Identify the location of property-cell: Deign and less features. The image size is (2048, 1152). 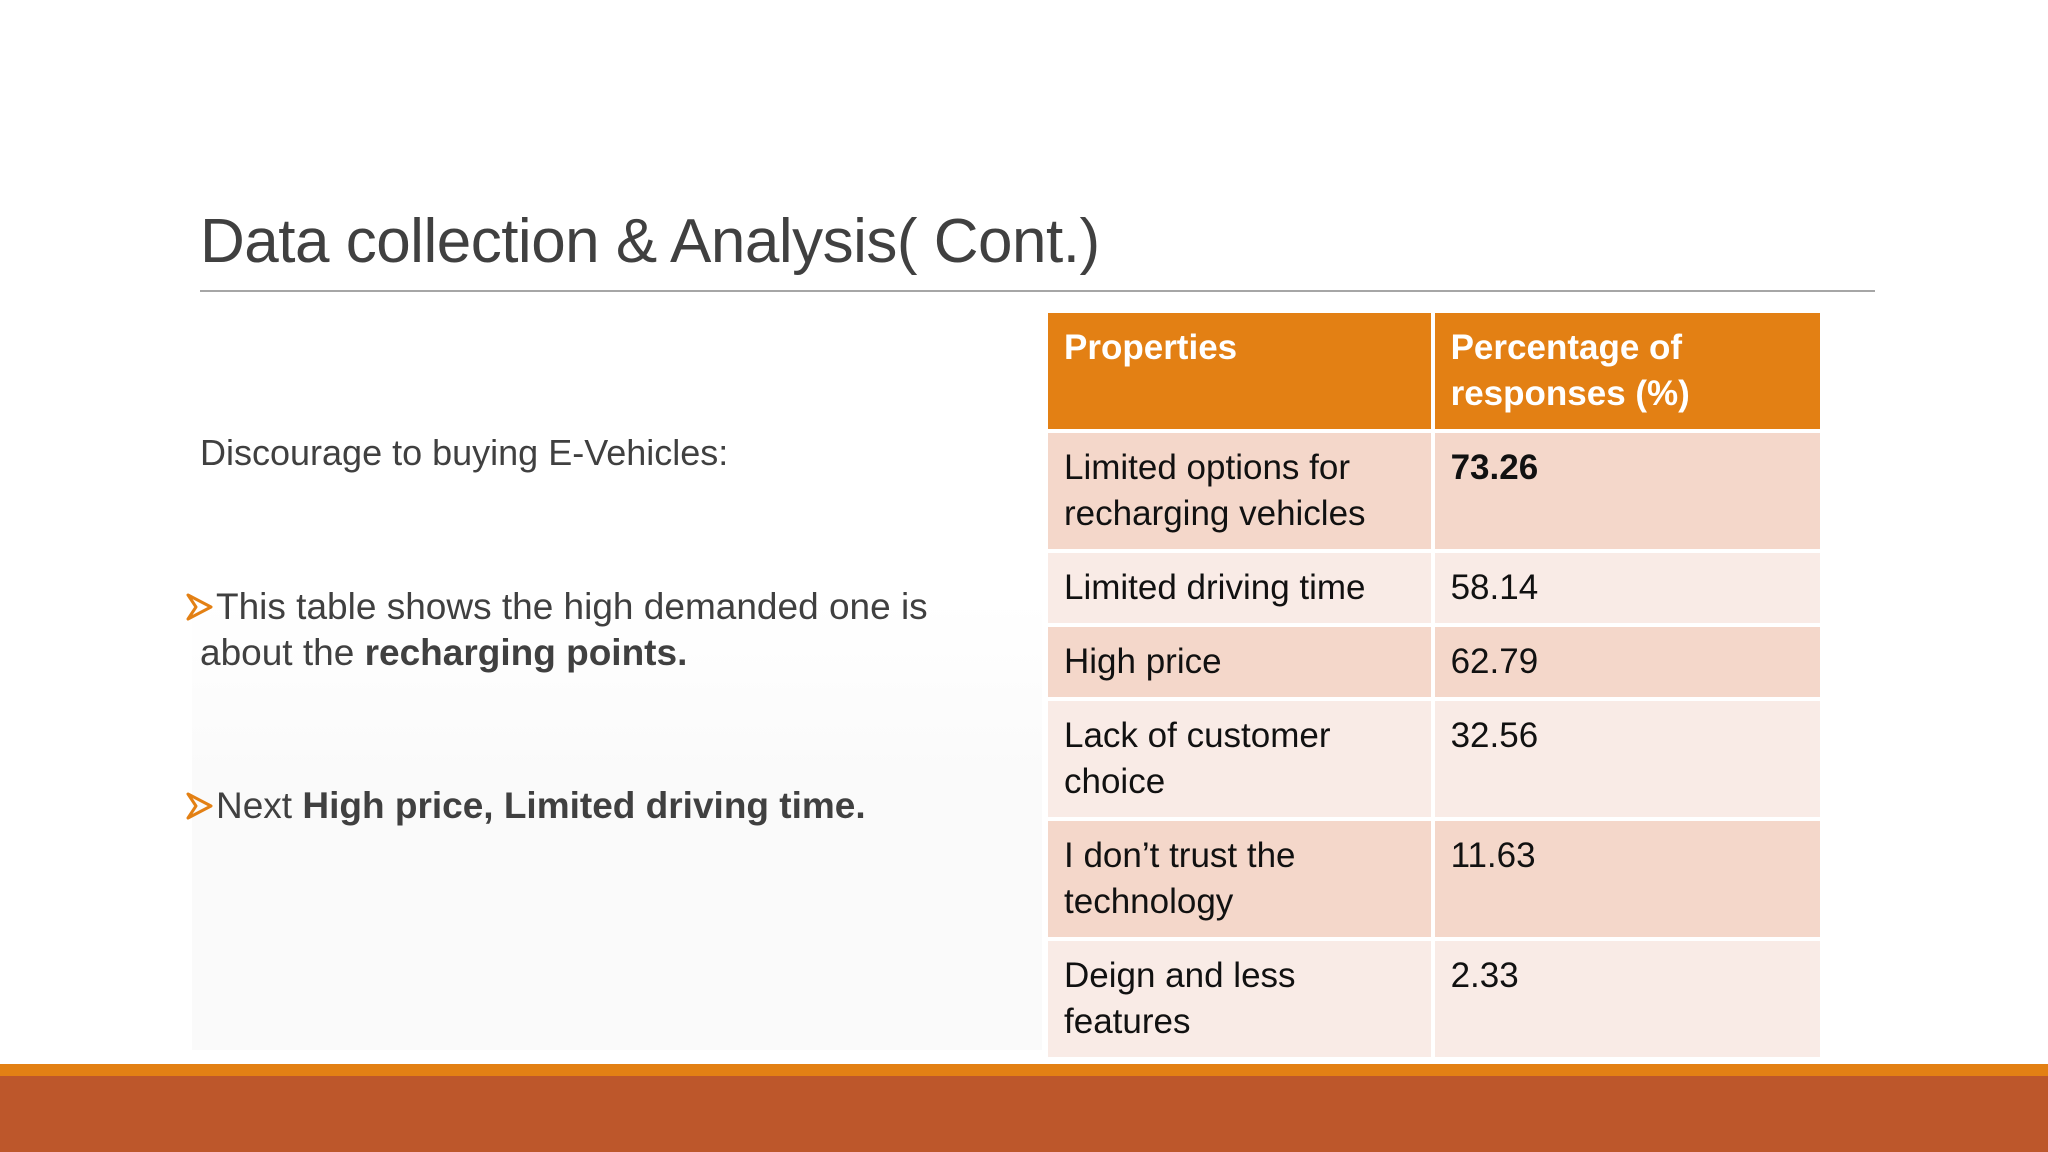
(1239, 999).